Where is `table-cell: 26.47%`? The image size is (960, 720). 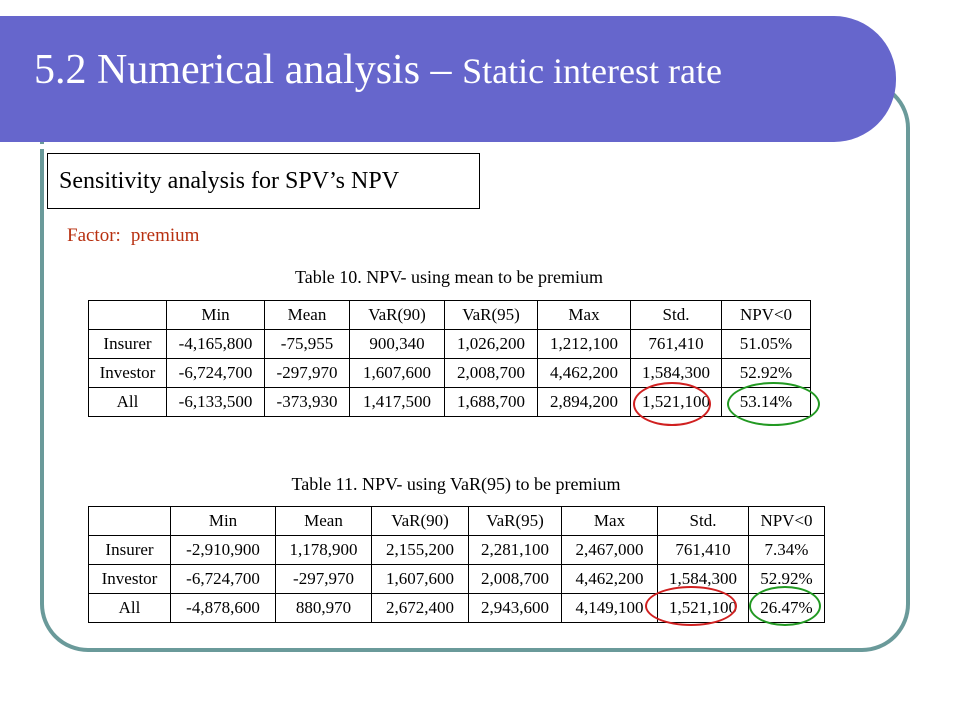 table-cell: 26.47% is located at coordinates (786, 608).